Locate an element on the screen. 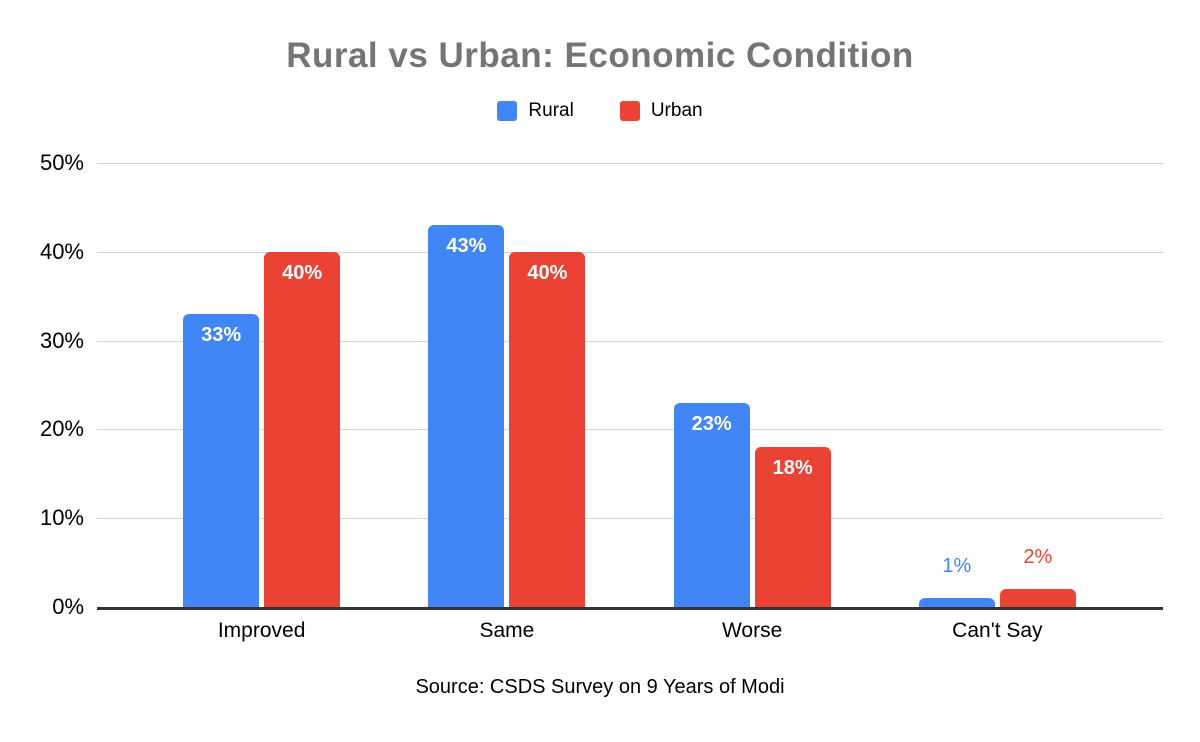 The image size is (1200, 742). bar-rural-worse: 23% is located at coordinates (711, 504).